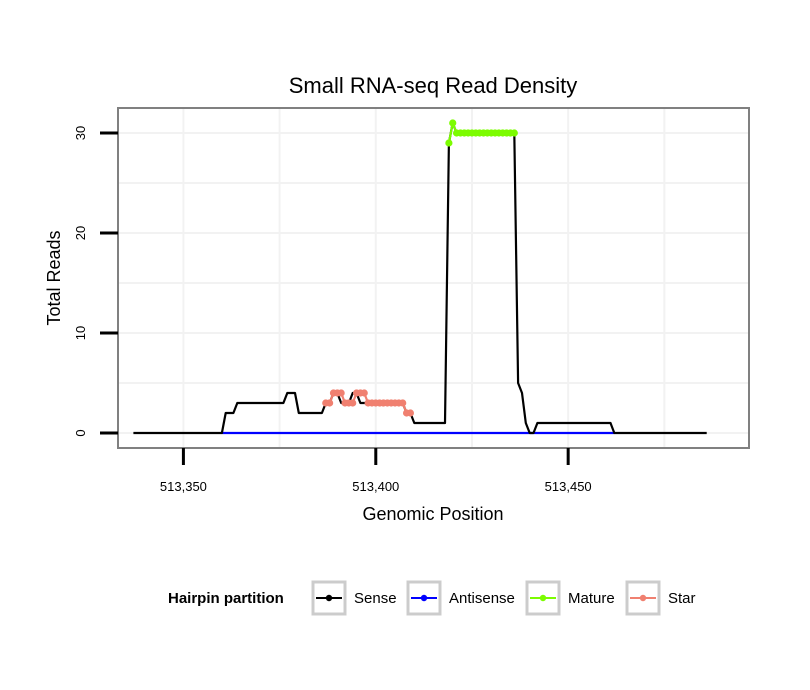 The height and width of the screenshot is (690, 810). Describe the element at coordinates (591, 598) in the screenshot. I see `legend-label-mature: Mature` at that location.